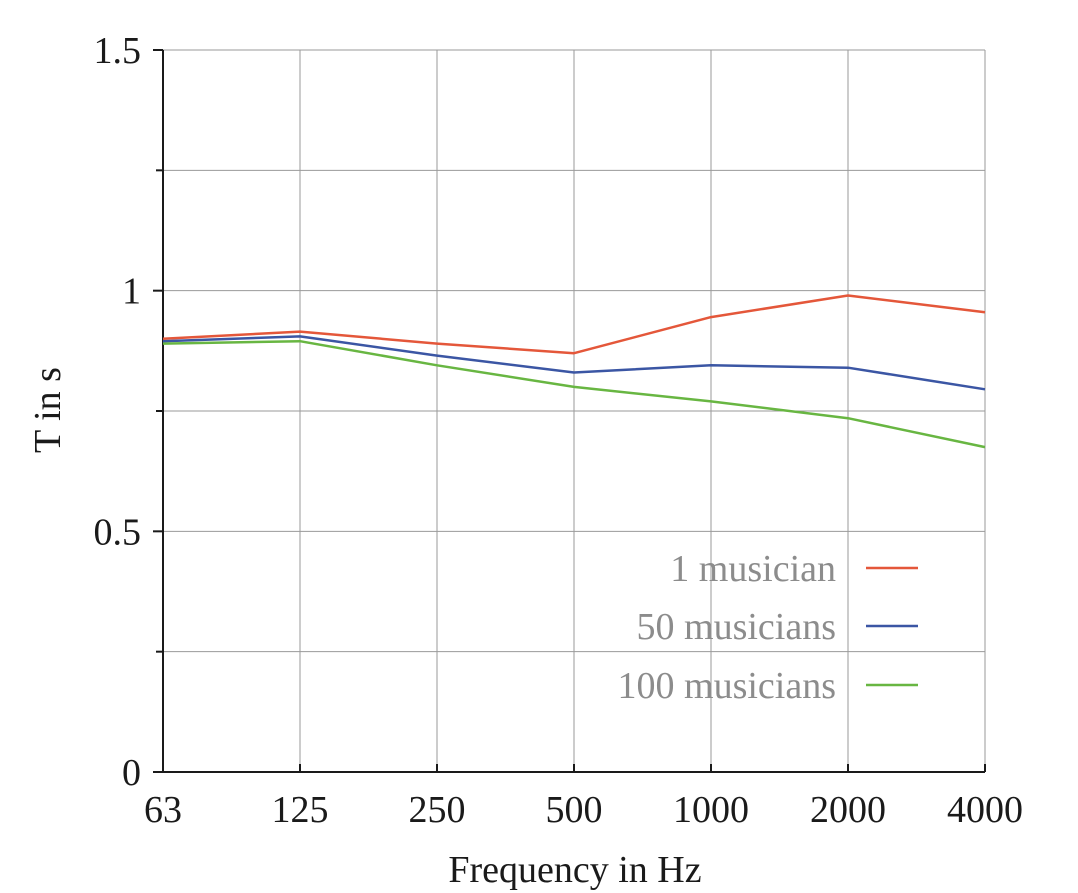  What do you see at coordinates (848, 810) in the screenshot?
I see `x-tick-label: 2000` at bounding box center [848, 810].